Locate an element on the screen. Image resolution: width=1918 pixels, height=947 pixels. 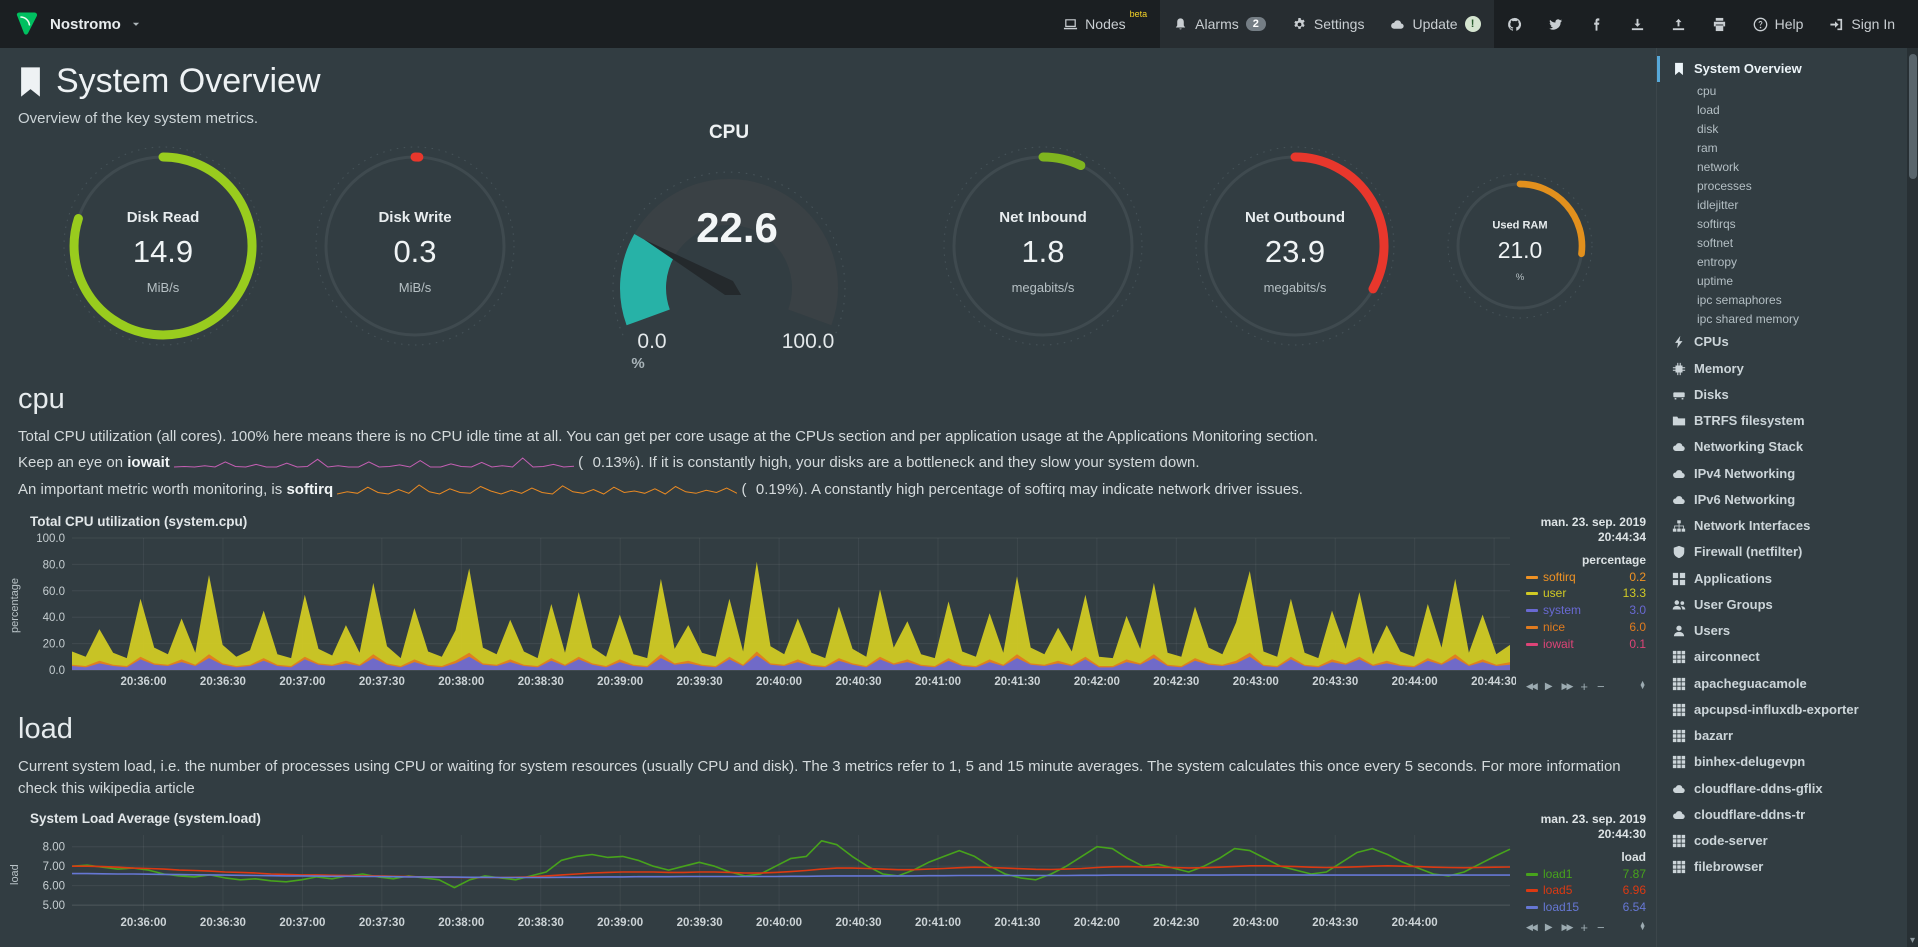
gauge-used-ram: Used RAM 21.0% is located at coordinates (1520, 248).